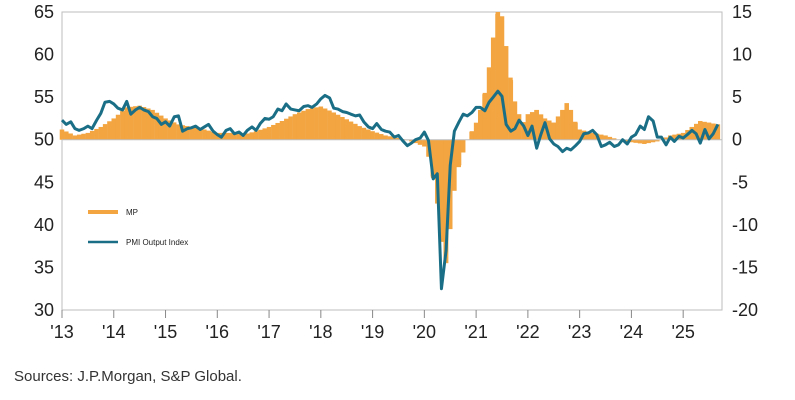  I want to click on source-note: Sources: J.P.Morgan, S&P Global., so click(128, 376).